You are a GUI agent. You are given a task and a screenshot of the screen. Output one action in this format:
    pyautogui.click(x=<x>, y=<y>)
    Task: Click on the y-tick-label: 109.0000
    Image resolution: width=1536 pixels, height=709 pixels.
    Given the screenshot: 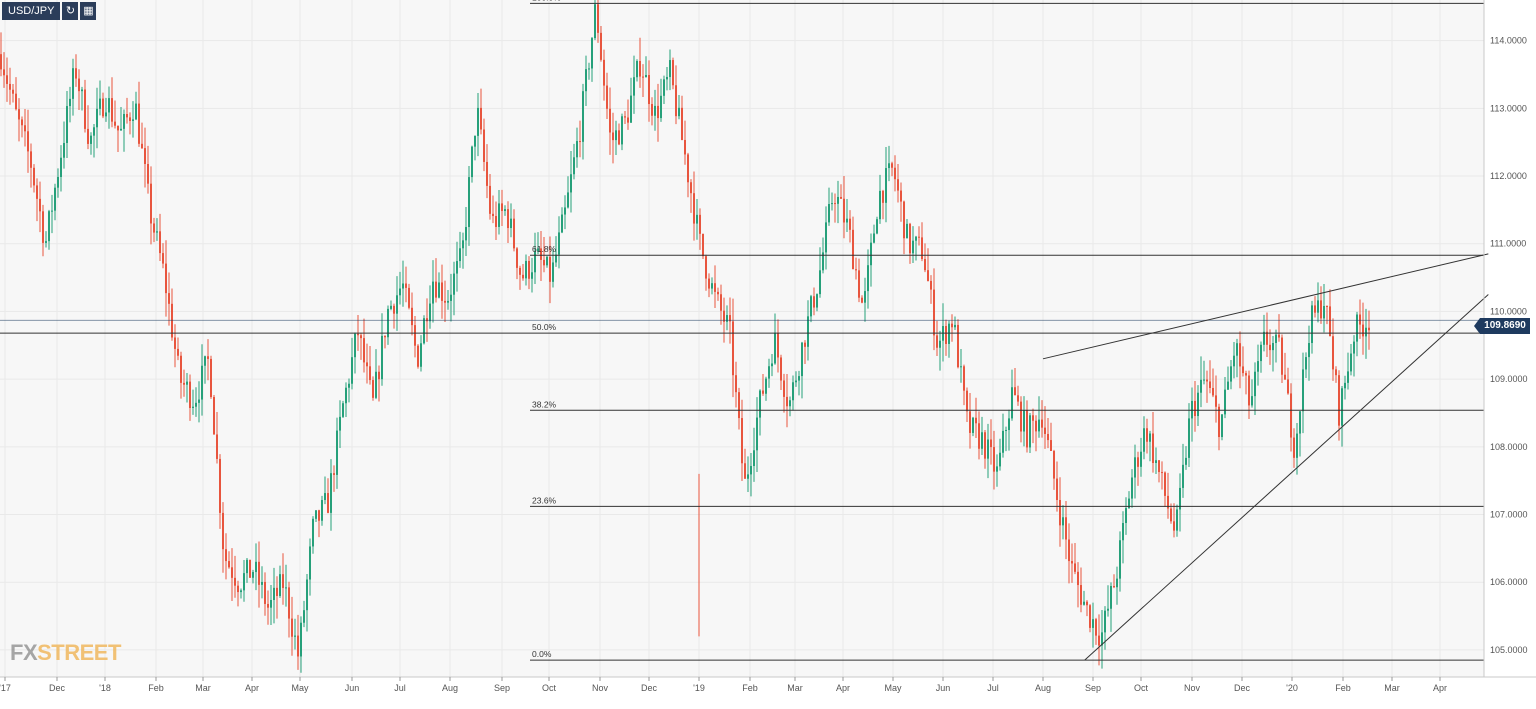 What is the action you would take?
    pyautogui.click(x=1509, y=379)
    